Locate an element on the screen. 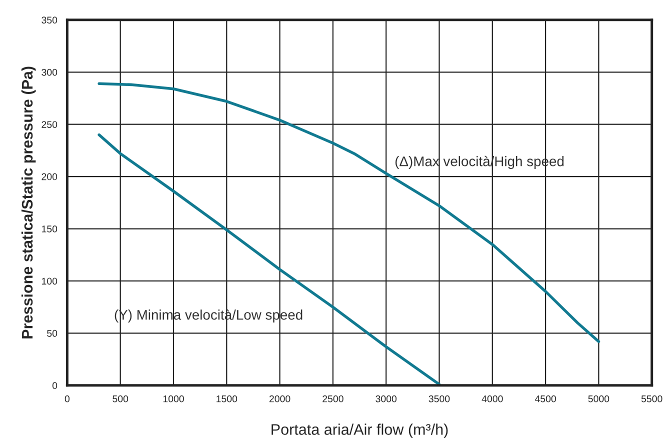 The image size is (672, 443). y-tick-label: 200 is located at coordinates (50, 176).